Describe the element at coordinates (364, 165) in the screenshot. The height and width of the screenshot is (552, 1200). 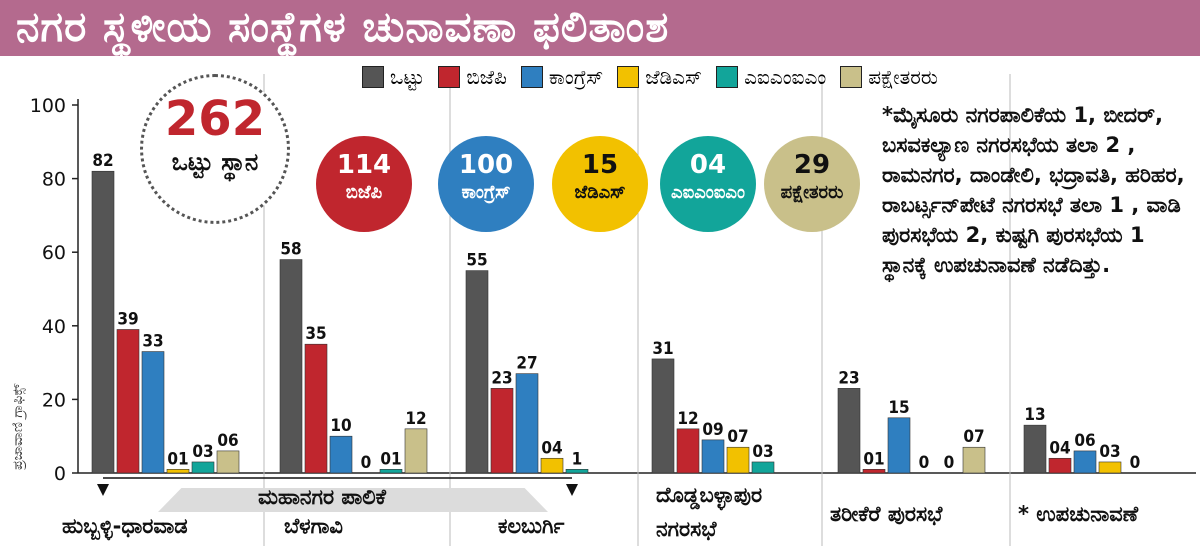
I see `party-total-value-0: 114` at that location.